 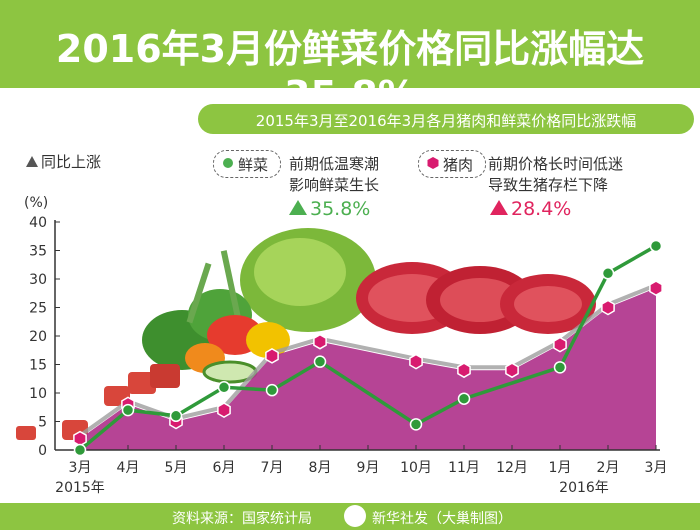 What do you see at coordinates (300, 272) in the screenshot?
I see `lettuce-highlight` at bounding box center [300, 272].